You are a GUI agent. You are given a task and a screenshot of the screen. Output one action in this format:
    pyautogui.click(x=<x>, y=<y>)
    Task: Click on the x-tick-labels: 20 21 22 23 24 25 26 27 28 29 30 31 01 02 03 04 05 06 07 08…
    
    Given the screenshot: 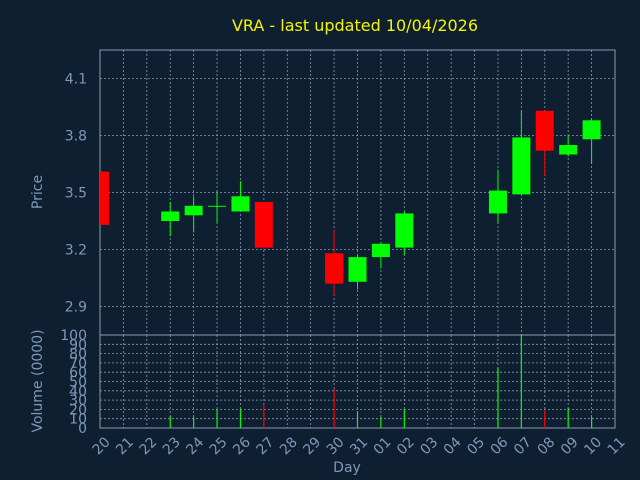 What is the action you would take?
    pyautogui.click(x=359, y=446)
    